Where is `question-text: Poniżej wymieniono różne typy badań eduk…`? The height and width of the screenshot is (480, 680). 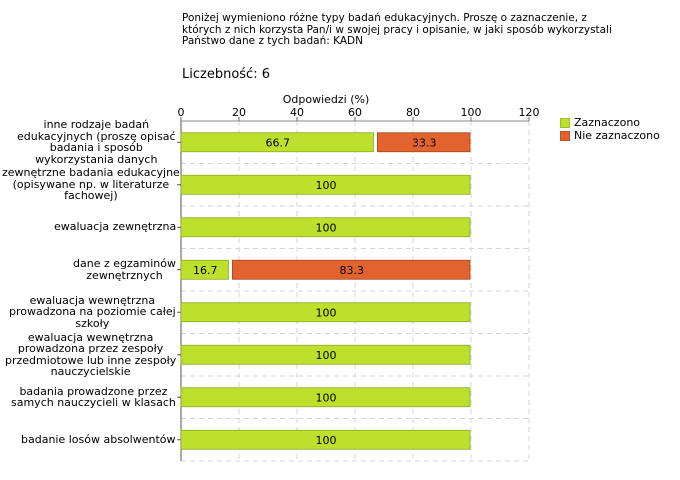
question-text: Poniżej wymieniono różne typy badań eduk… is located at coordinates (417, 30).